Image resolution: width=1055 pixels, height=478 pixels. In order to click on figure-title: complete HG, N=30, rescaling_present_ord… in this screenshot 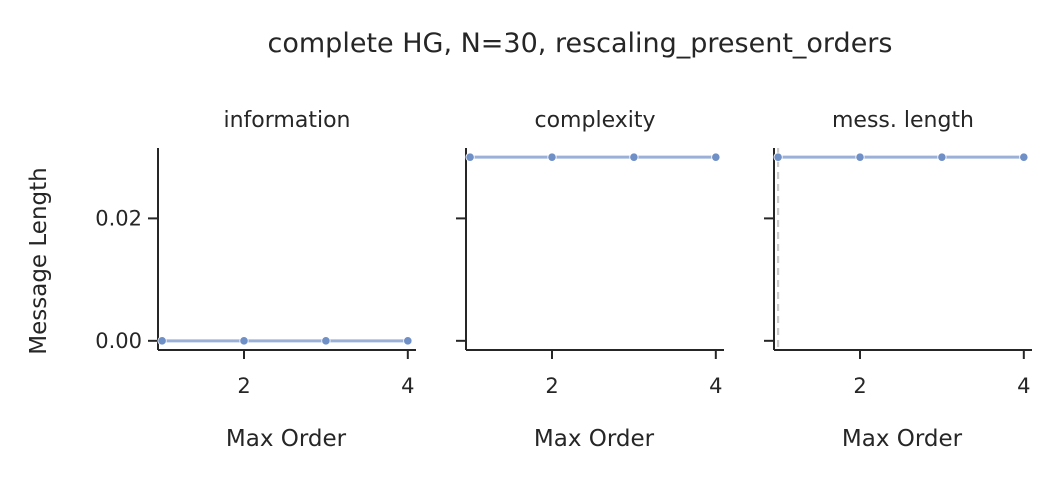, I will do `click(580, 43)`.